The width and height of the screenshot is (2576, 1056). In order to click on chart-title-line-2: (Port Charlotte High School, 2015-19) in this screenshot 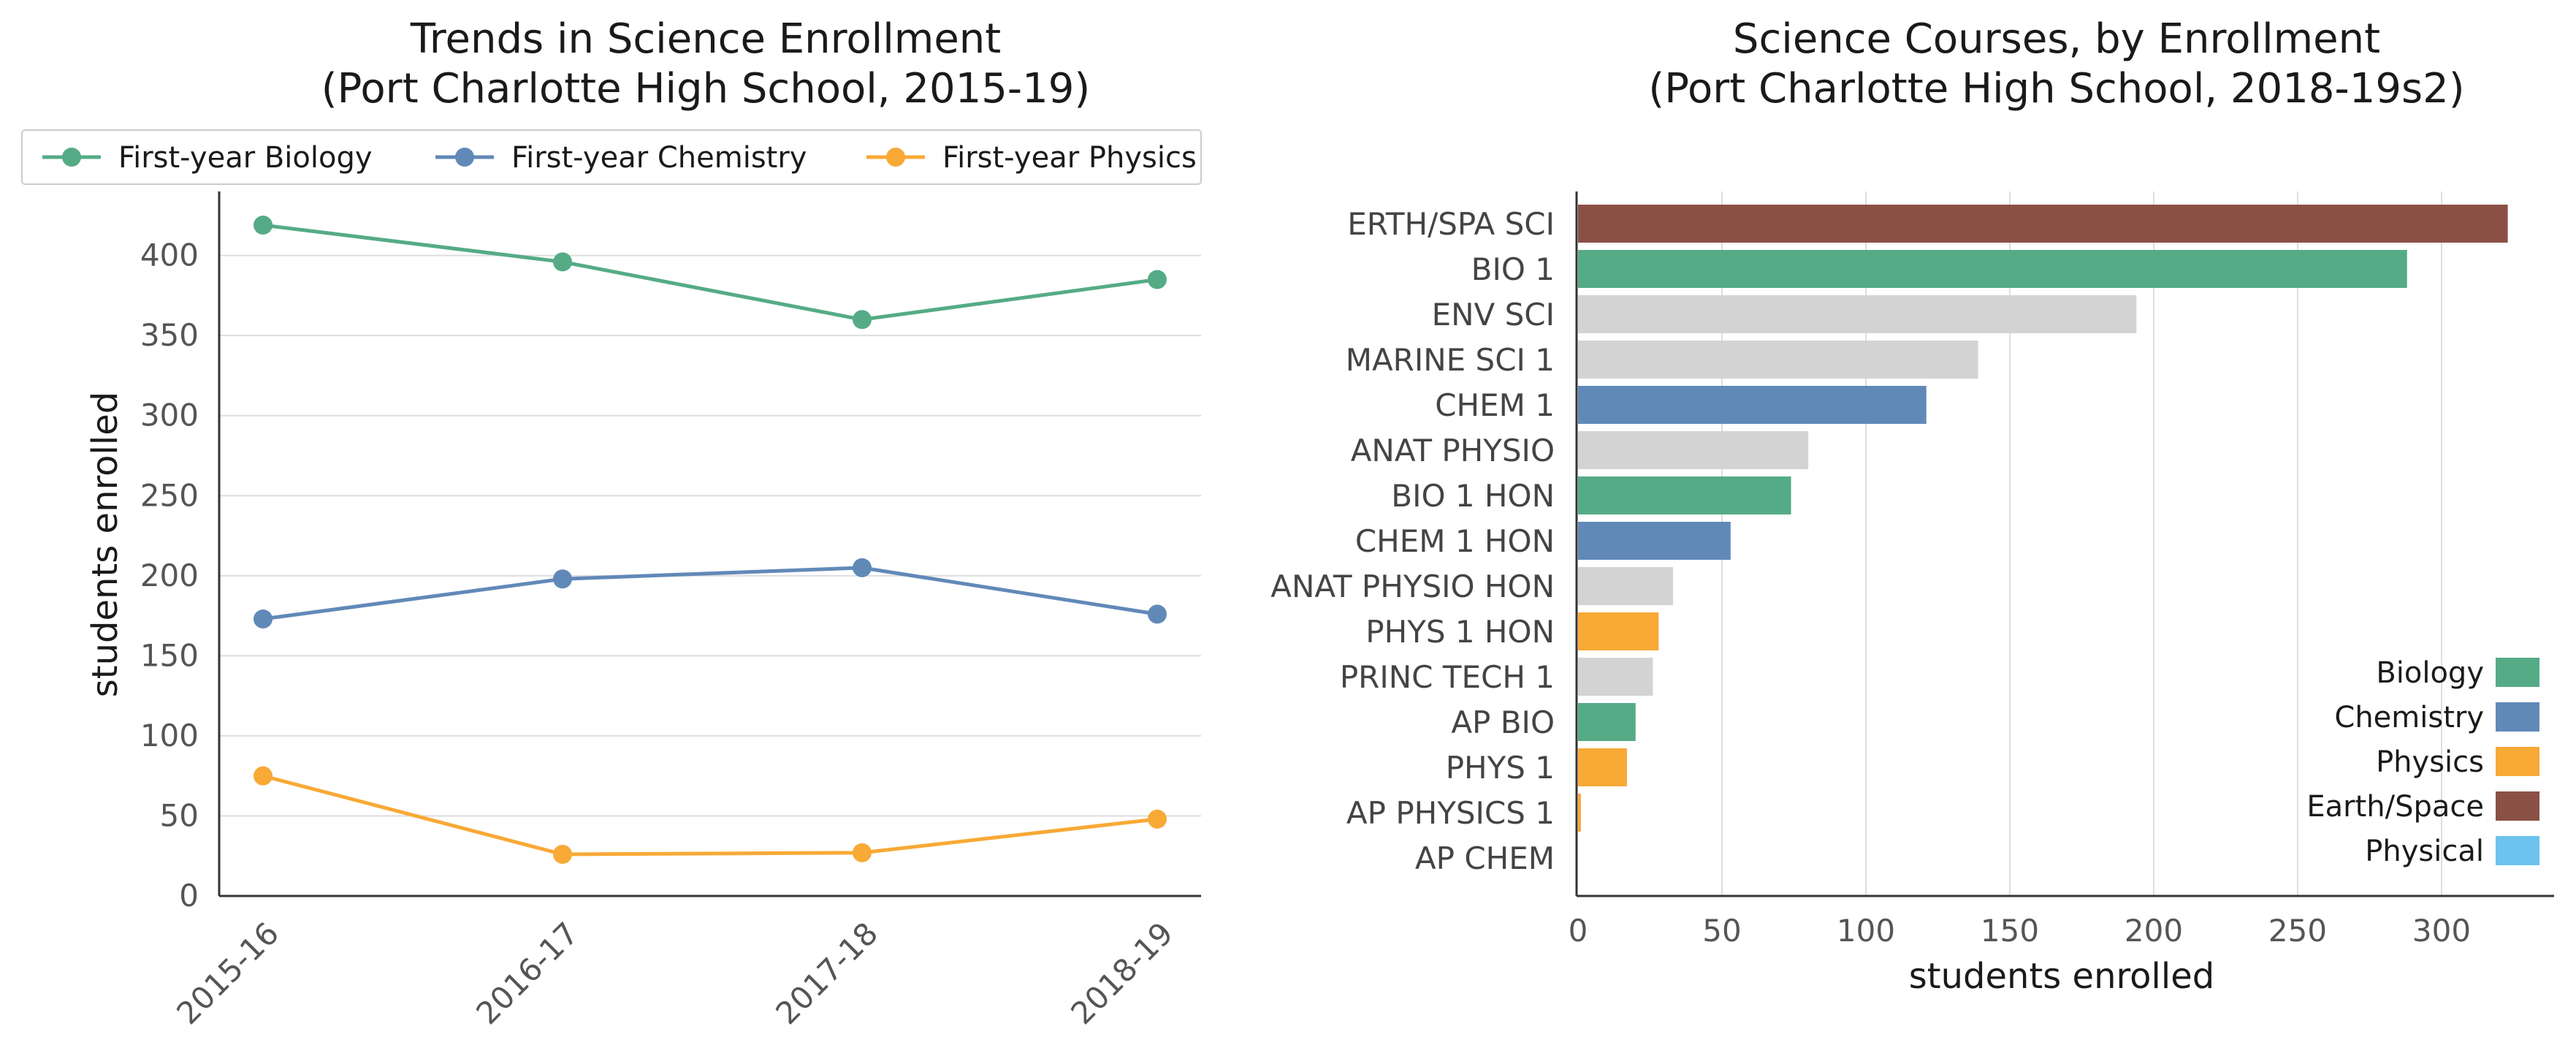, I will do `click(705, 89)`.